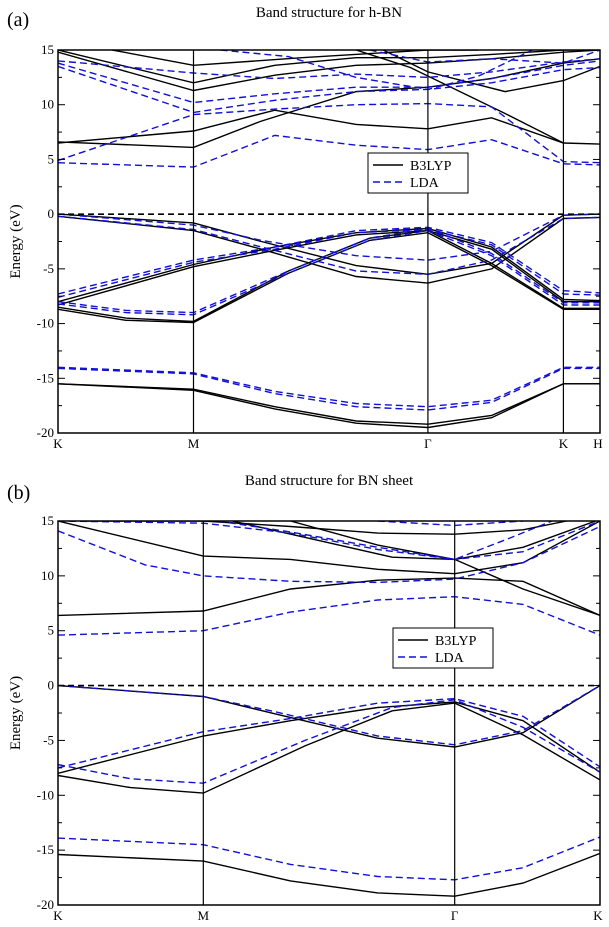 The height and width of the screenshot is (927, 609). I want to click on panel-title: Band structure for BN sheet, so click(329, 481).